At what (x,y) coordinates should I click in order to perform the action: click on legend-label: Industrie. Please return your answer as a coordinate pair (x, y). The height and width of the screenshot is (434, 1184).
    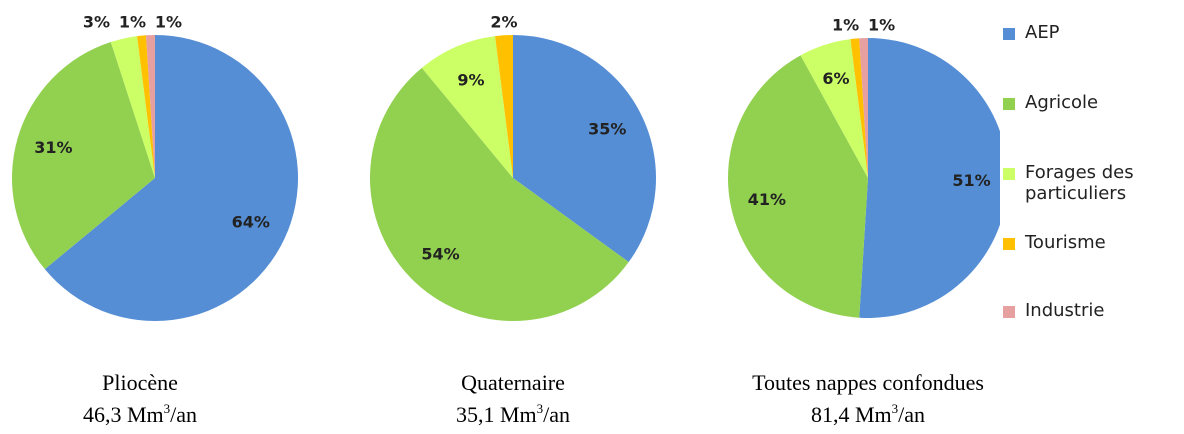
    Looking at the image, I should click on (1065, 310).